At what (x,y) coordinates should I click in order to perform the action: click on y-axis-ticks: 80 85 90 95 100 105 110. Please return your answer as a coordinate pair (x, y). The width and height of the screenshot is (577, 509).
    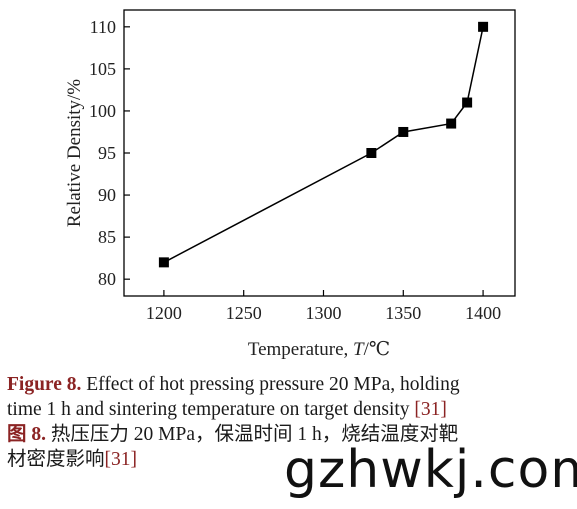
    Looking at the image, I should click on (109, 153).